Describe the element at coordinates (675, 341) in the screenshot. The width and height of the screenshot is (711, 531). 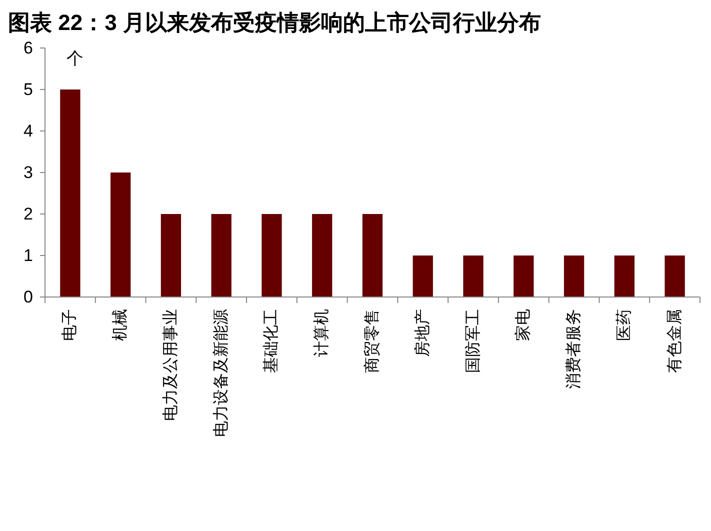
I see `xtick-label: 有色金属` at that location.